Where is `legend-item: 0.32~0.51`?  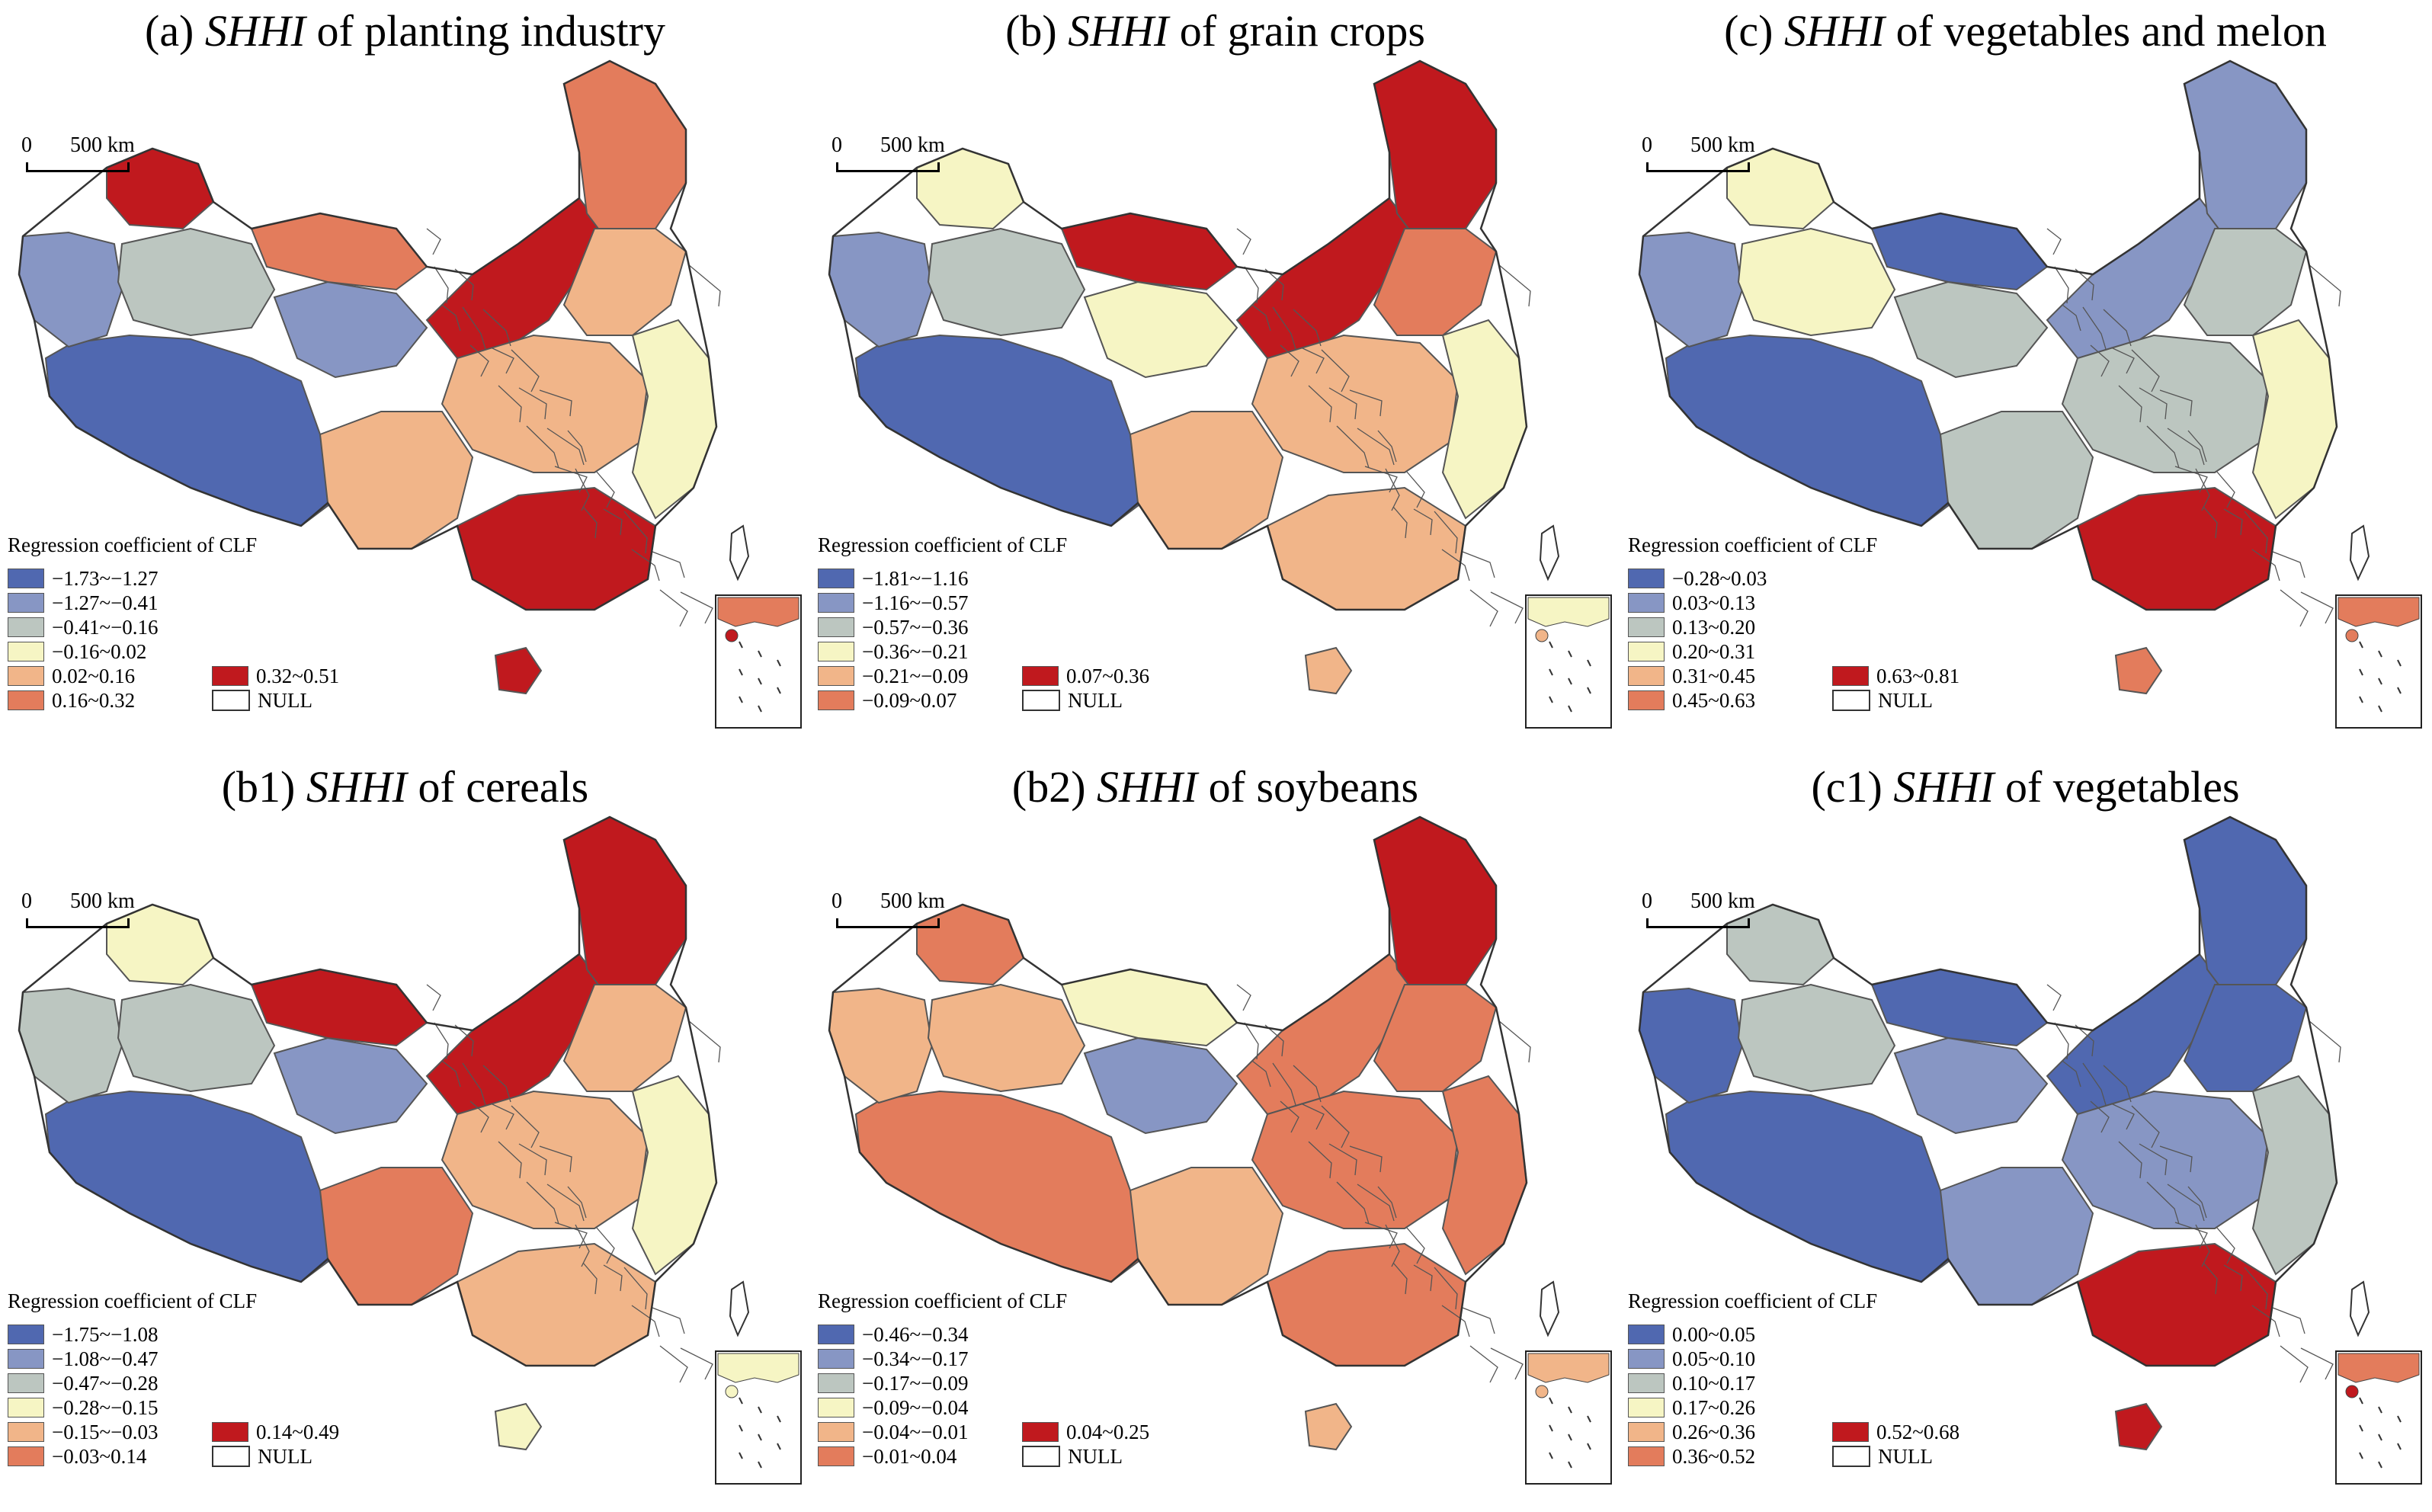
legend-item: 0.32~0.51 is located at coordinates (275, 675).